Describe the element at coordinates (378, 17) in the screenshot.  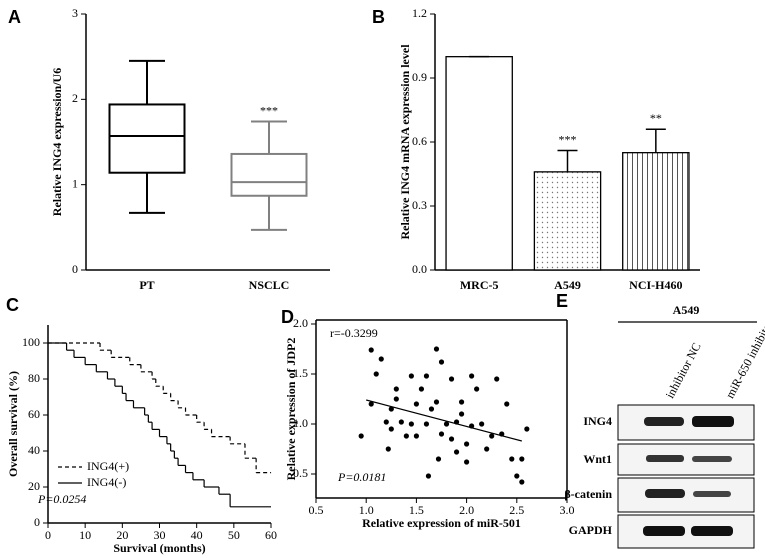
I see `panel-label: B` at that location.